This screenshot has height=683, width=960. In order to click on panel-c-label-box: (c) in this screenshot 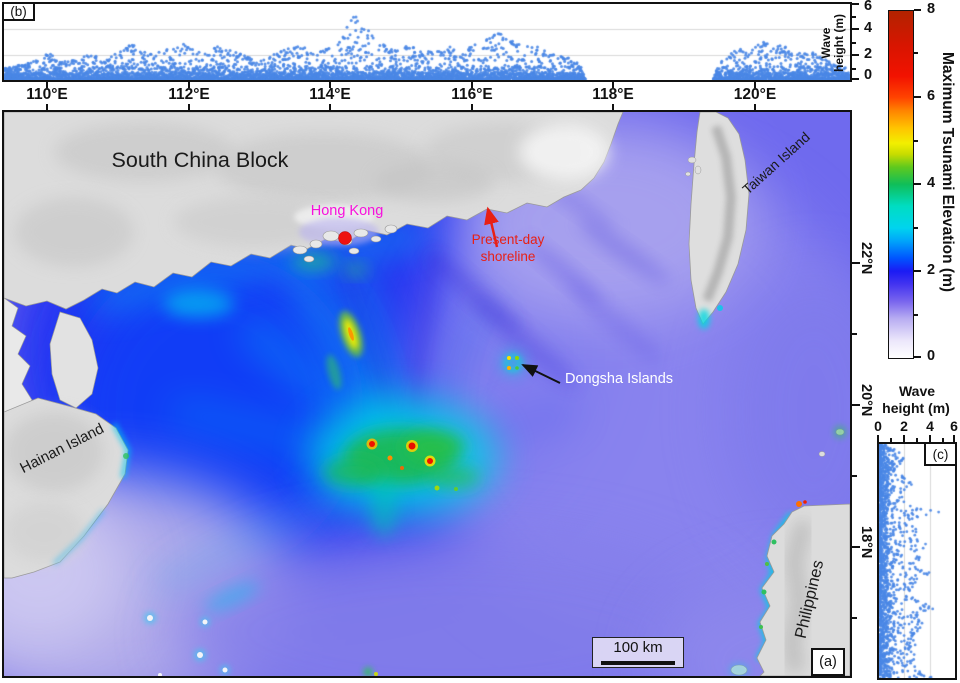, I will do `click(940, 454)`.